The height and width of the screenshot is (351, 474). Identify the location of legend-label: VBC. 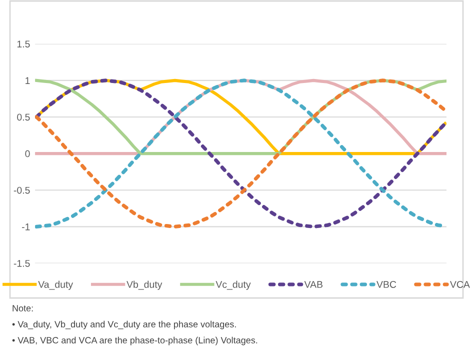
(386, 284).